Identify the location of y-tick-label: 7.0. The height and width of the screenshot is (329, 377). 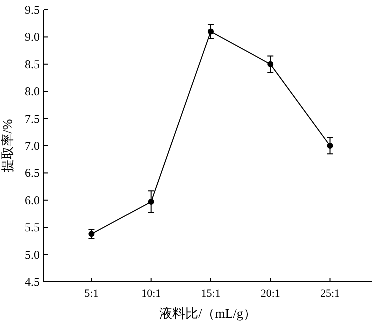
(32, 146).